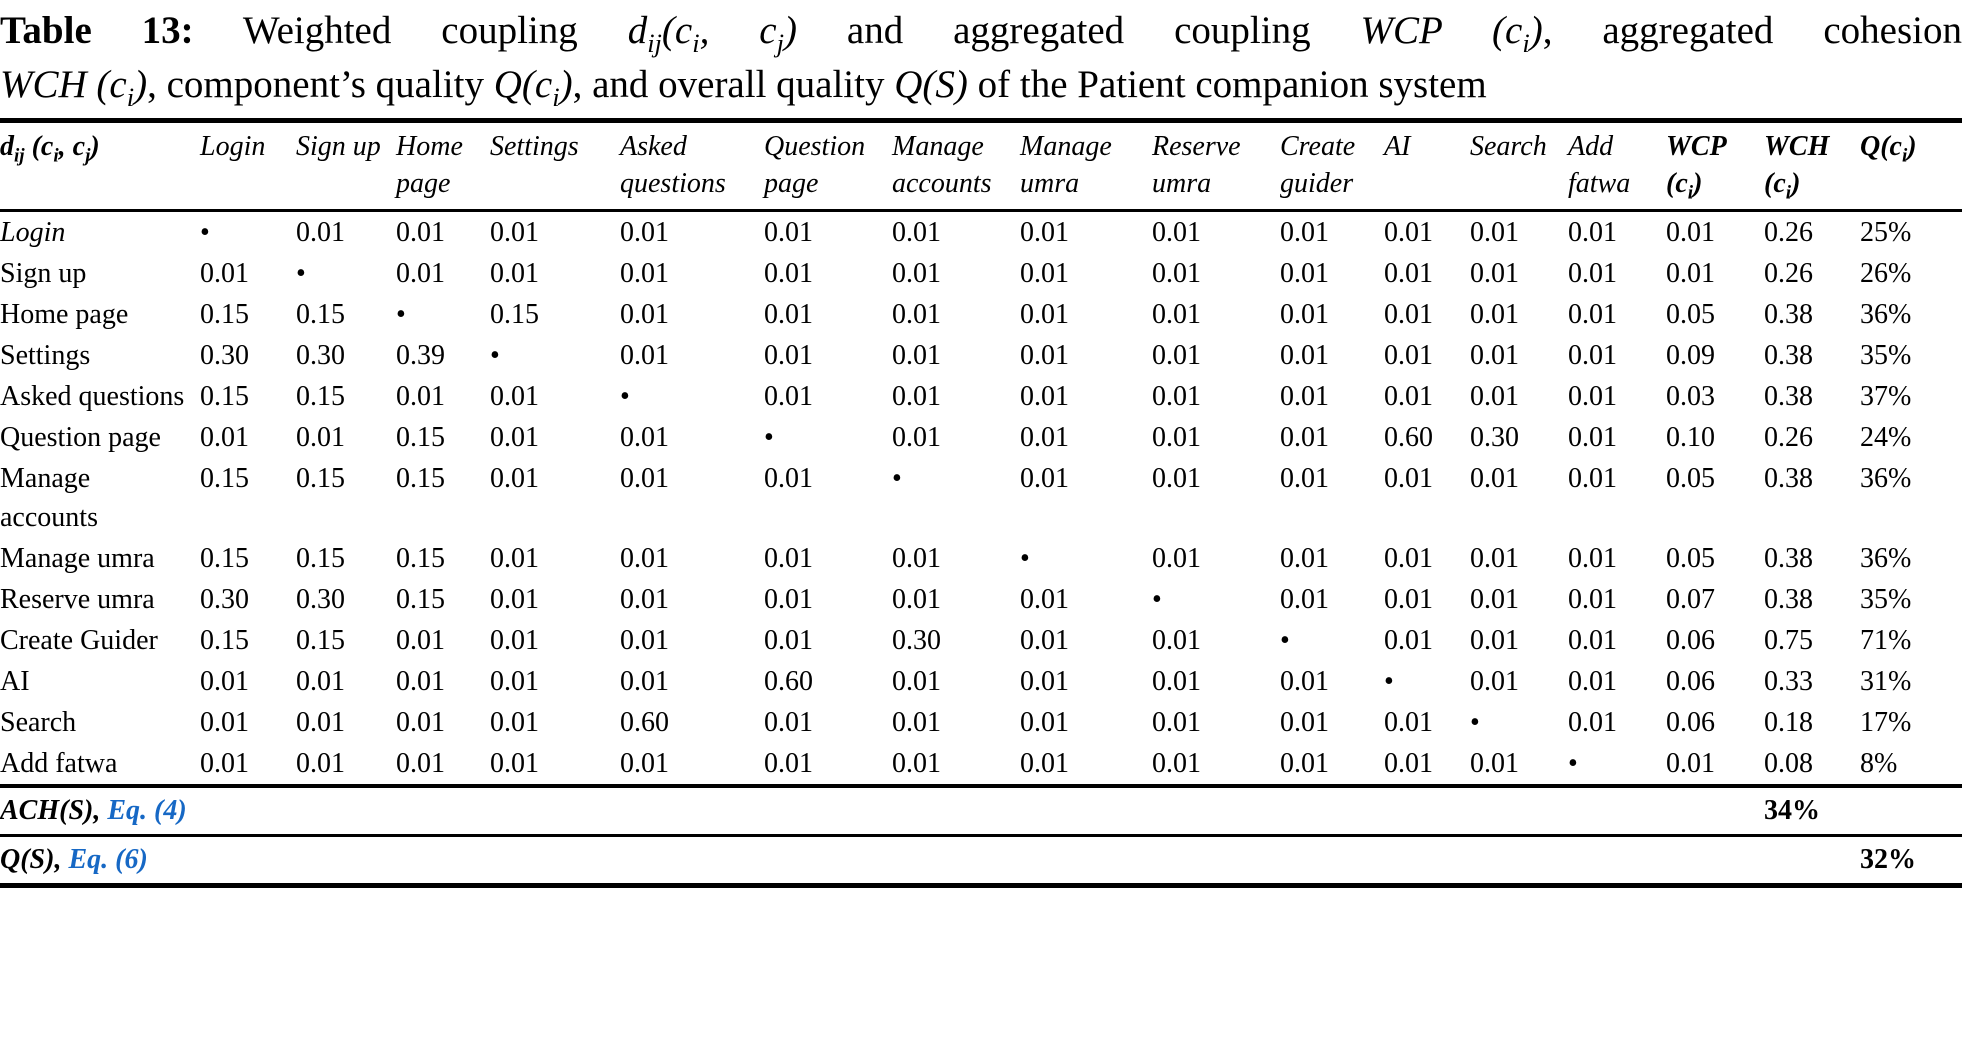 Image resolution: width=1962 pixels, height=1062 pixels. What do you see at coordinates (1690, 599) in the screenshot?
I see `wcp-cell: 0.07` at bounding box center [1690, 599].